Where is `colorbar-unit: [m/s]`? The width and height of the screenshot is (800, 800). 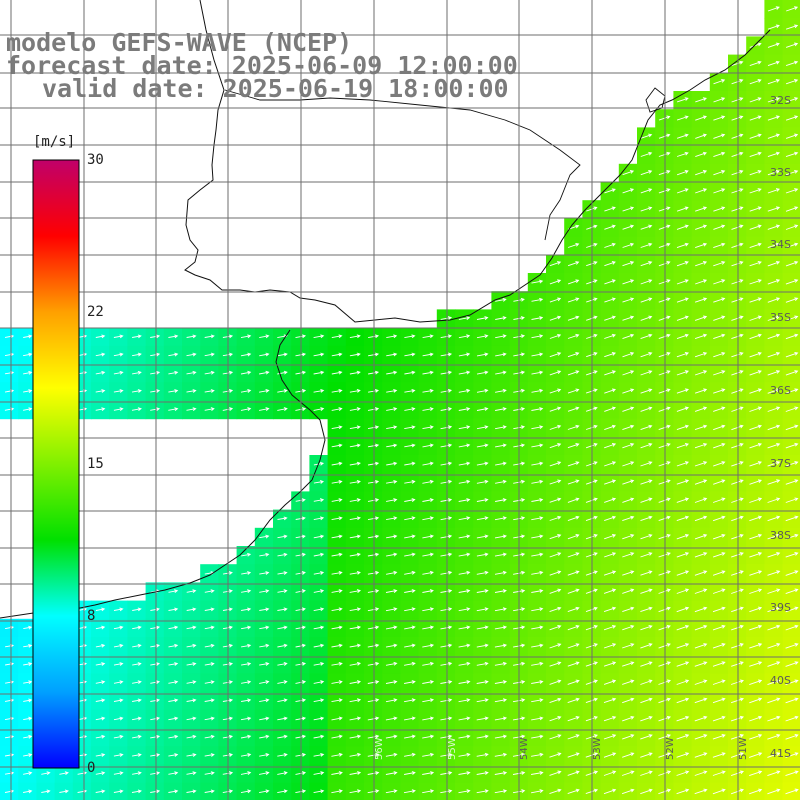
colorbar-unit: [m/s] is located at coordinates (54, 142).